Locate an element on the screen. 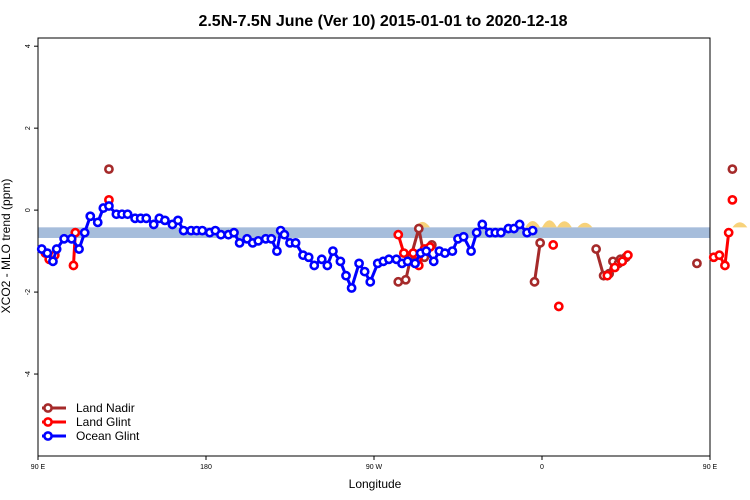 The width and height of the screenshot is (750, 500). x-axis: 90 E 180 90 W 0 90 E is located at coordinates (374, 463).